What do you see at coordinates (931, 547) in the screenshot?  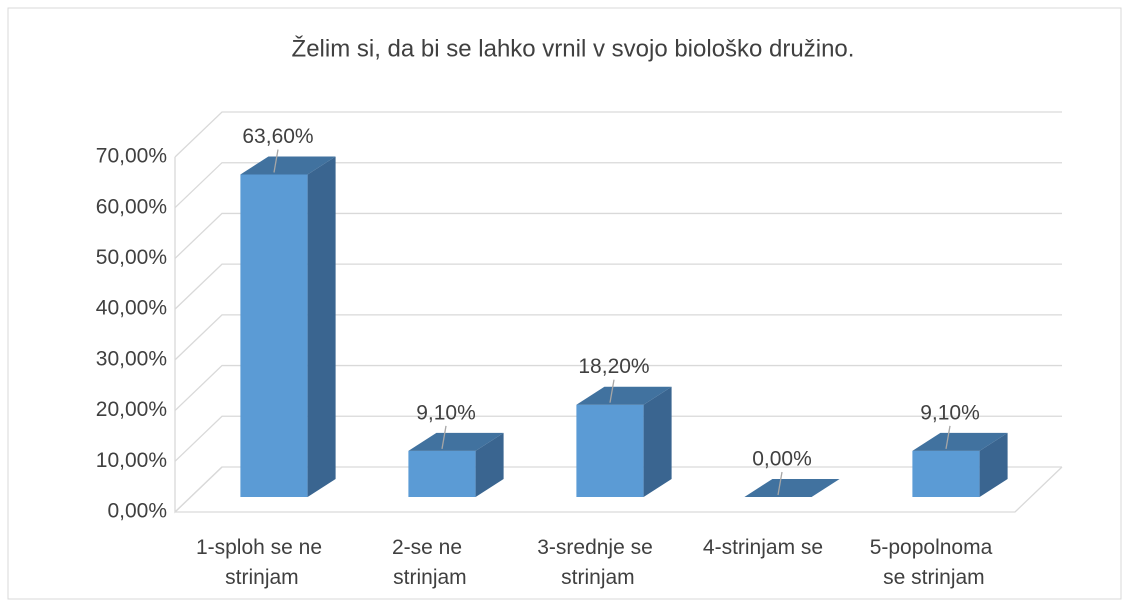 I see `x-tick-label-line: 5-popolnoma` at bounding box center [931, 547].